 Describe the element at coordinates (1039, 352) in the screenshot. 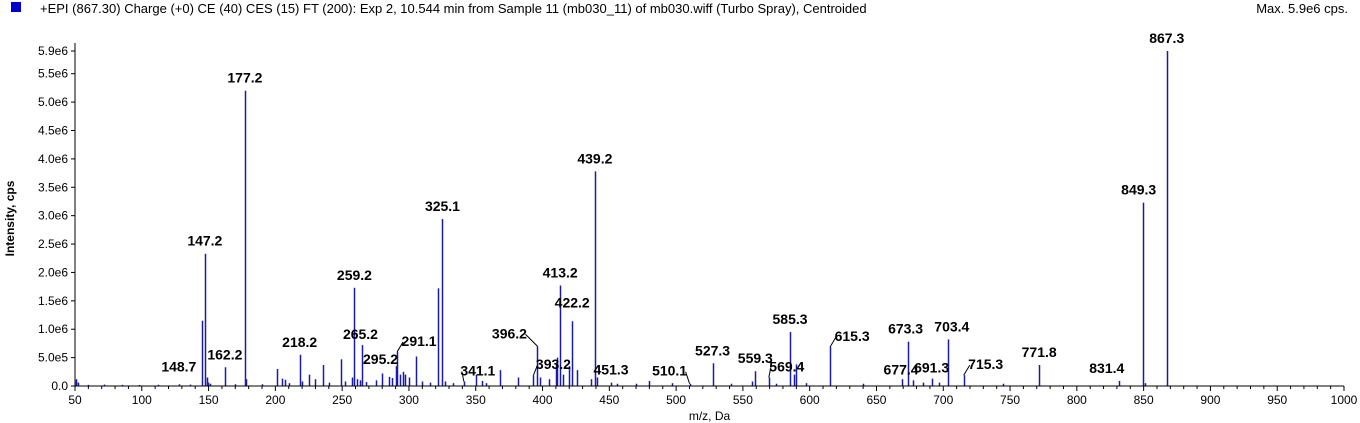

I see `peak-label: 771.8` at that location.